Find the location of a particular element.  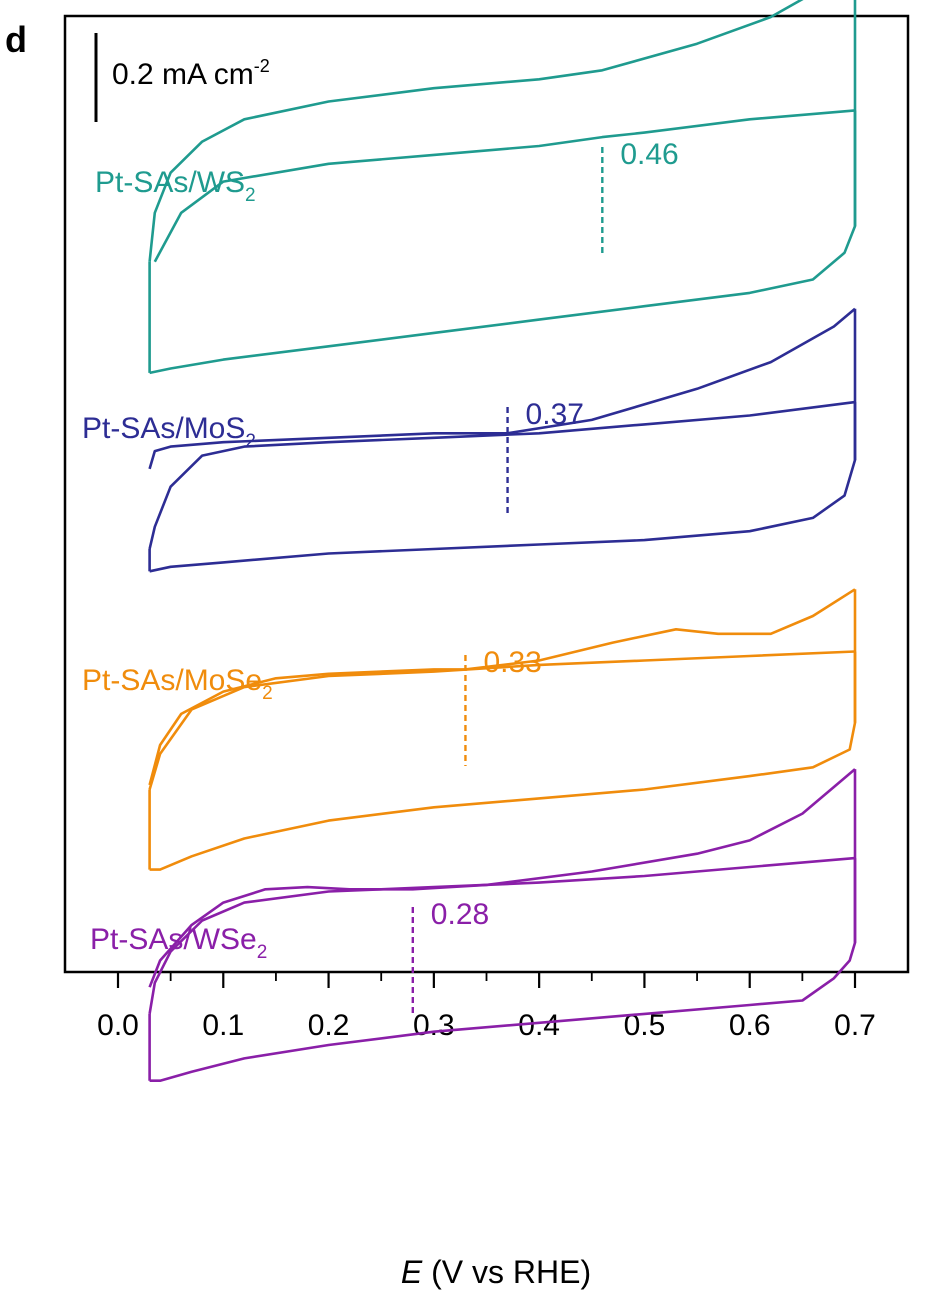

x-tick-label: 0.0 is located at coordinates (118, 1025).